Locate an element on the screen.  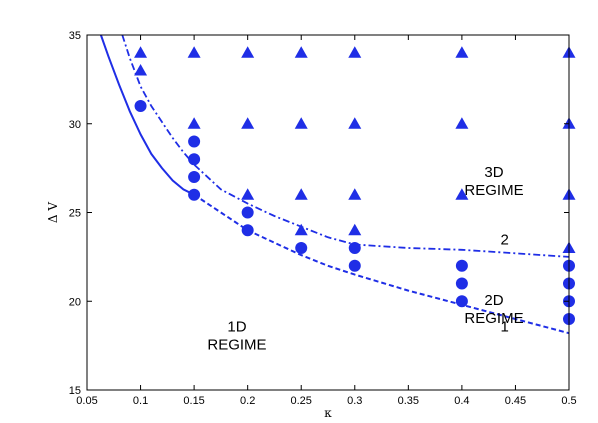
y-tick-label: 25 is located at coordinates (75, 214).